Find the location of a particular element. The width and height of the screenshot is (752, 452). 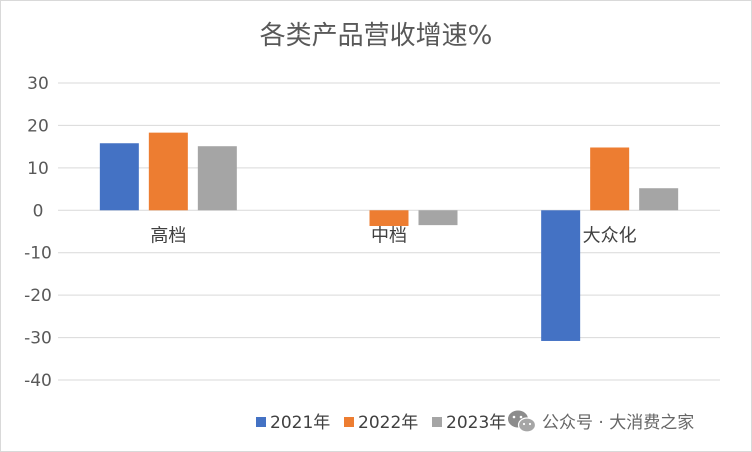

watermark-text: 公众号 · 大消费之家 is located at coordinates (618, 423).